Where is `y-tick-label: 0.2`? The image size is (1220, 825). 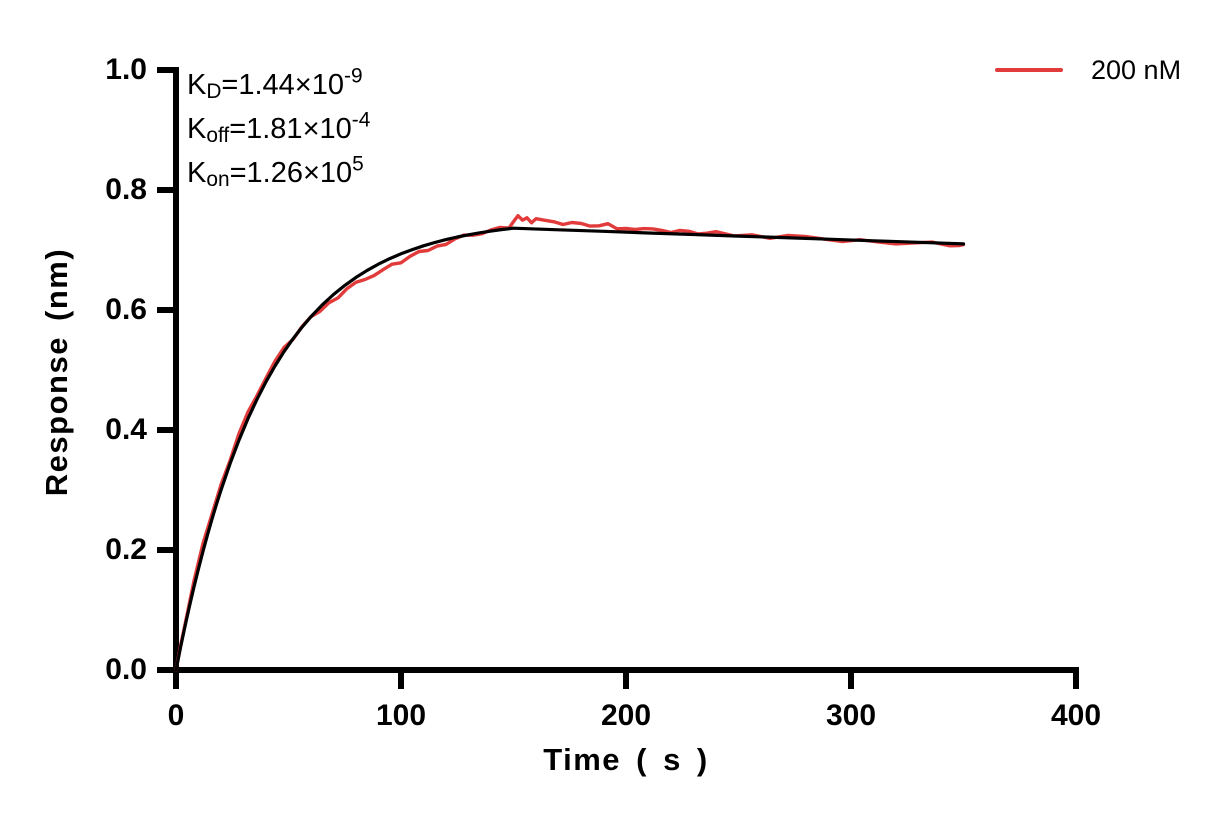 y-tick-label: 0.2 is located at coordinates (126, 549).